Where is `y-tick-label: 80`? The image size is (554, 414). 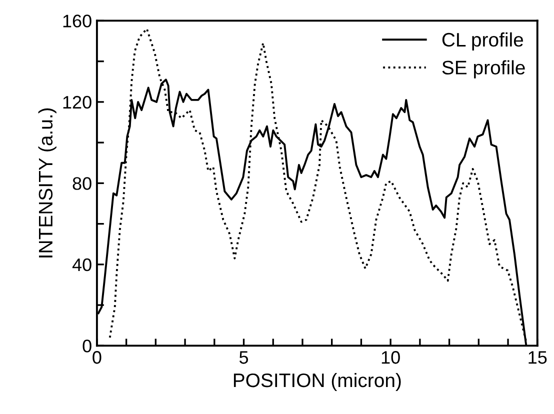
y-tick-label: 80 is located at coordinates (82, 183).